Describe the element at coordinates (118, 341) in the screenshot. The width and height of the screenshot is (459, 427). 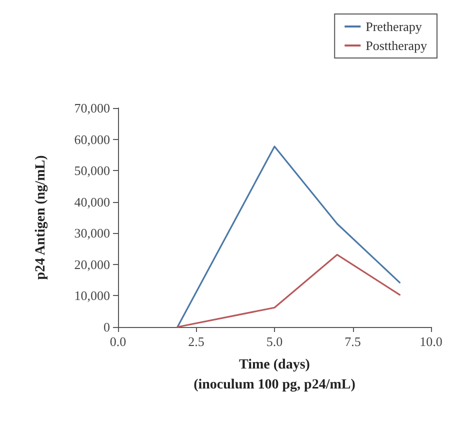
I see `x-tick-label: 0.0` at that location.